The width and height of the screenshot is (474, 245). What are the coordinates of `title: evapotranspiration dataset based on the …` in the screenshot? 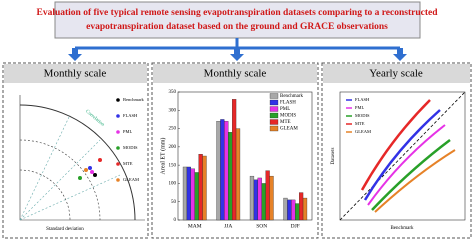 It's located at (237, 27).